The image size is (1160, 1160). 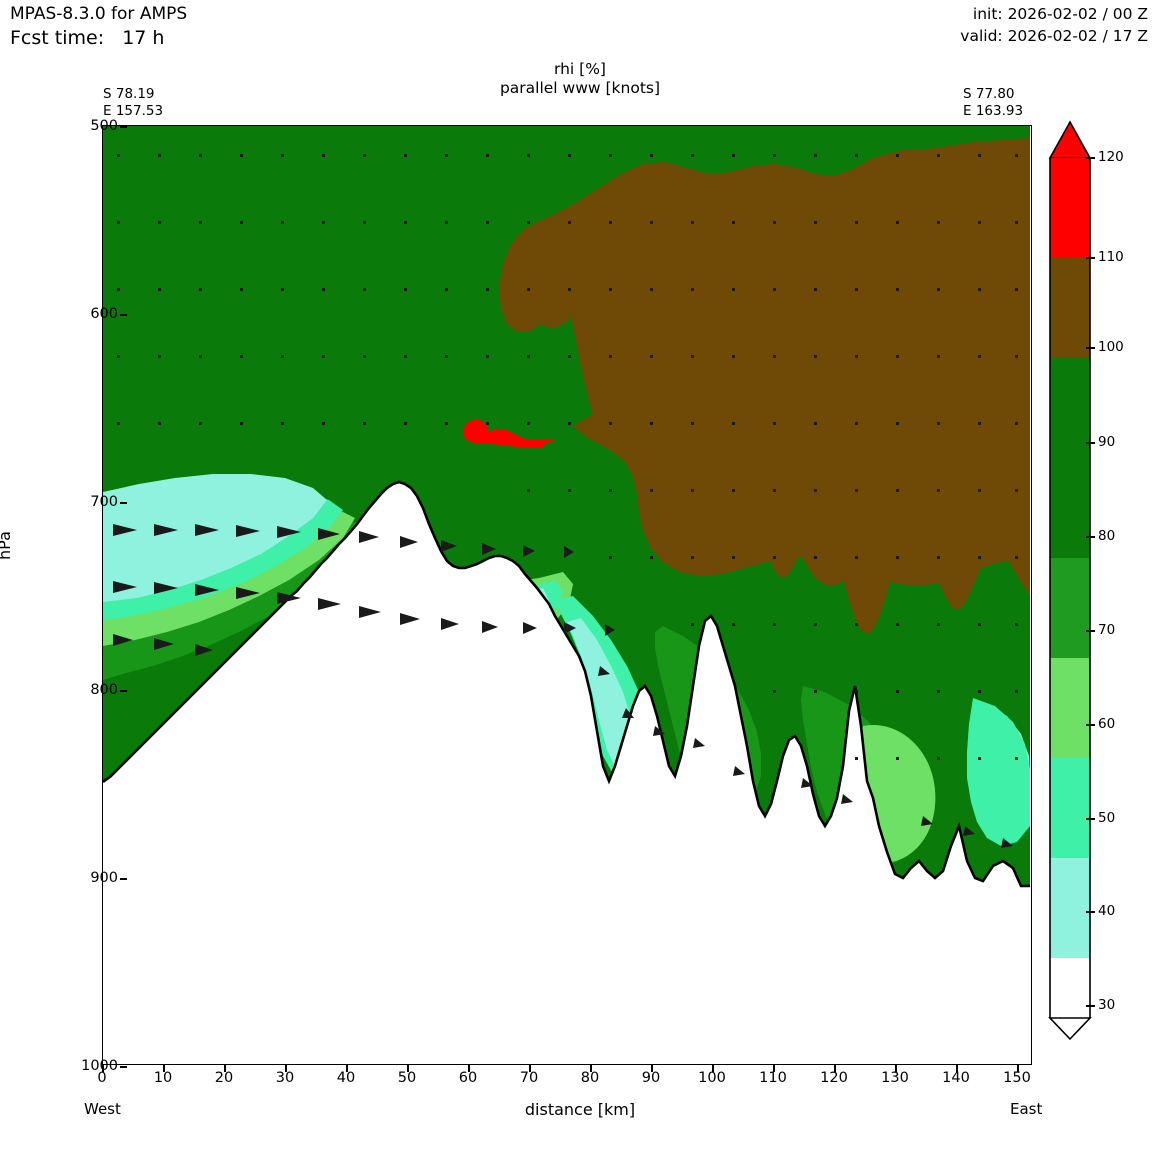 What do you see at coordinates (516, 439) in the screenshot?
I see `rhi-band-gt110-red-tail` at bounding box center [516, 439].